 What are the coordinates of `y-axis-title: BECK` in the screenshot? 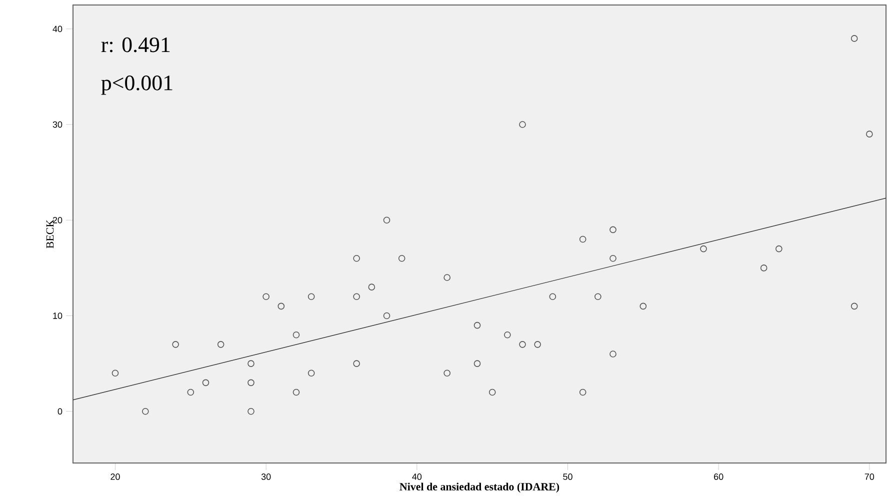 It's located at (50, 234).